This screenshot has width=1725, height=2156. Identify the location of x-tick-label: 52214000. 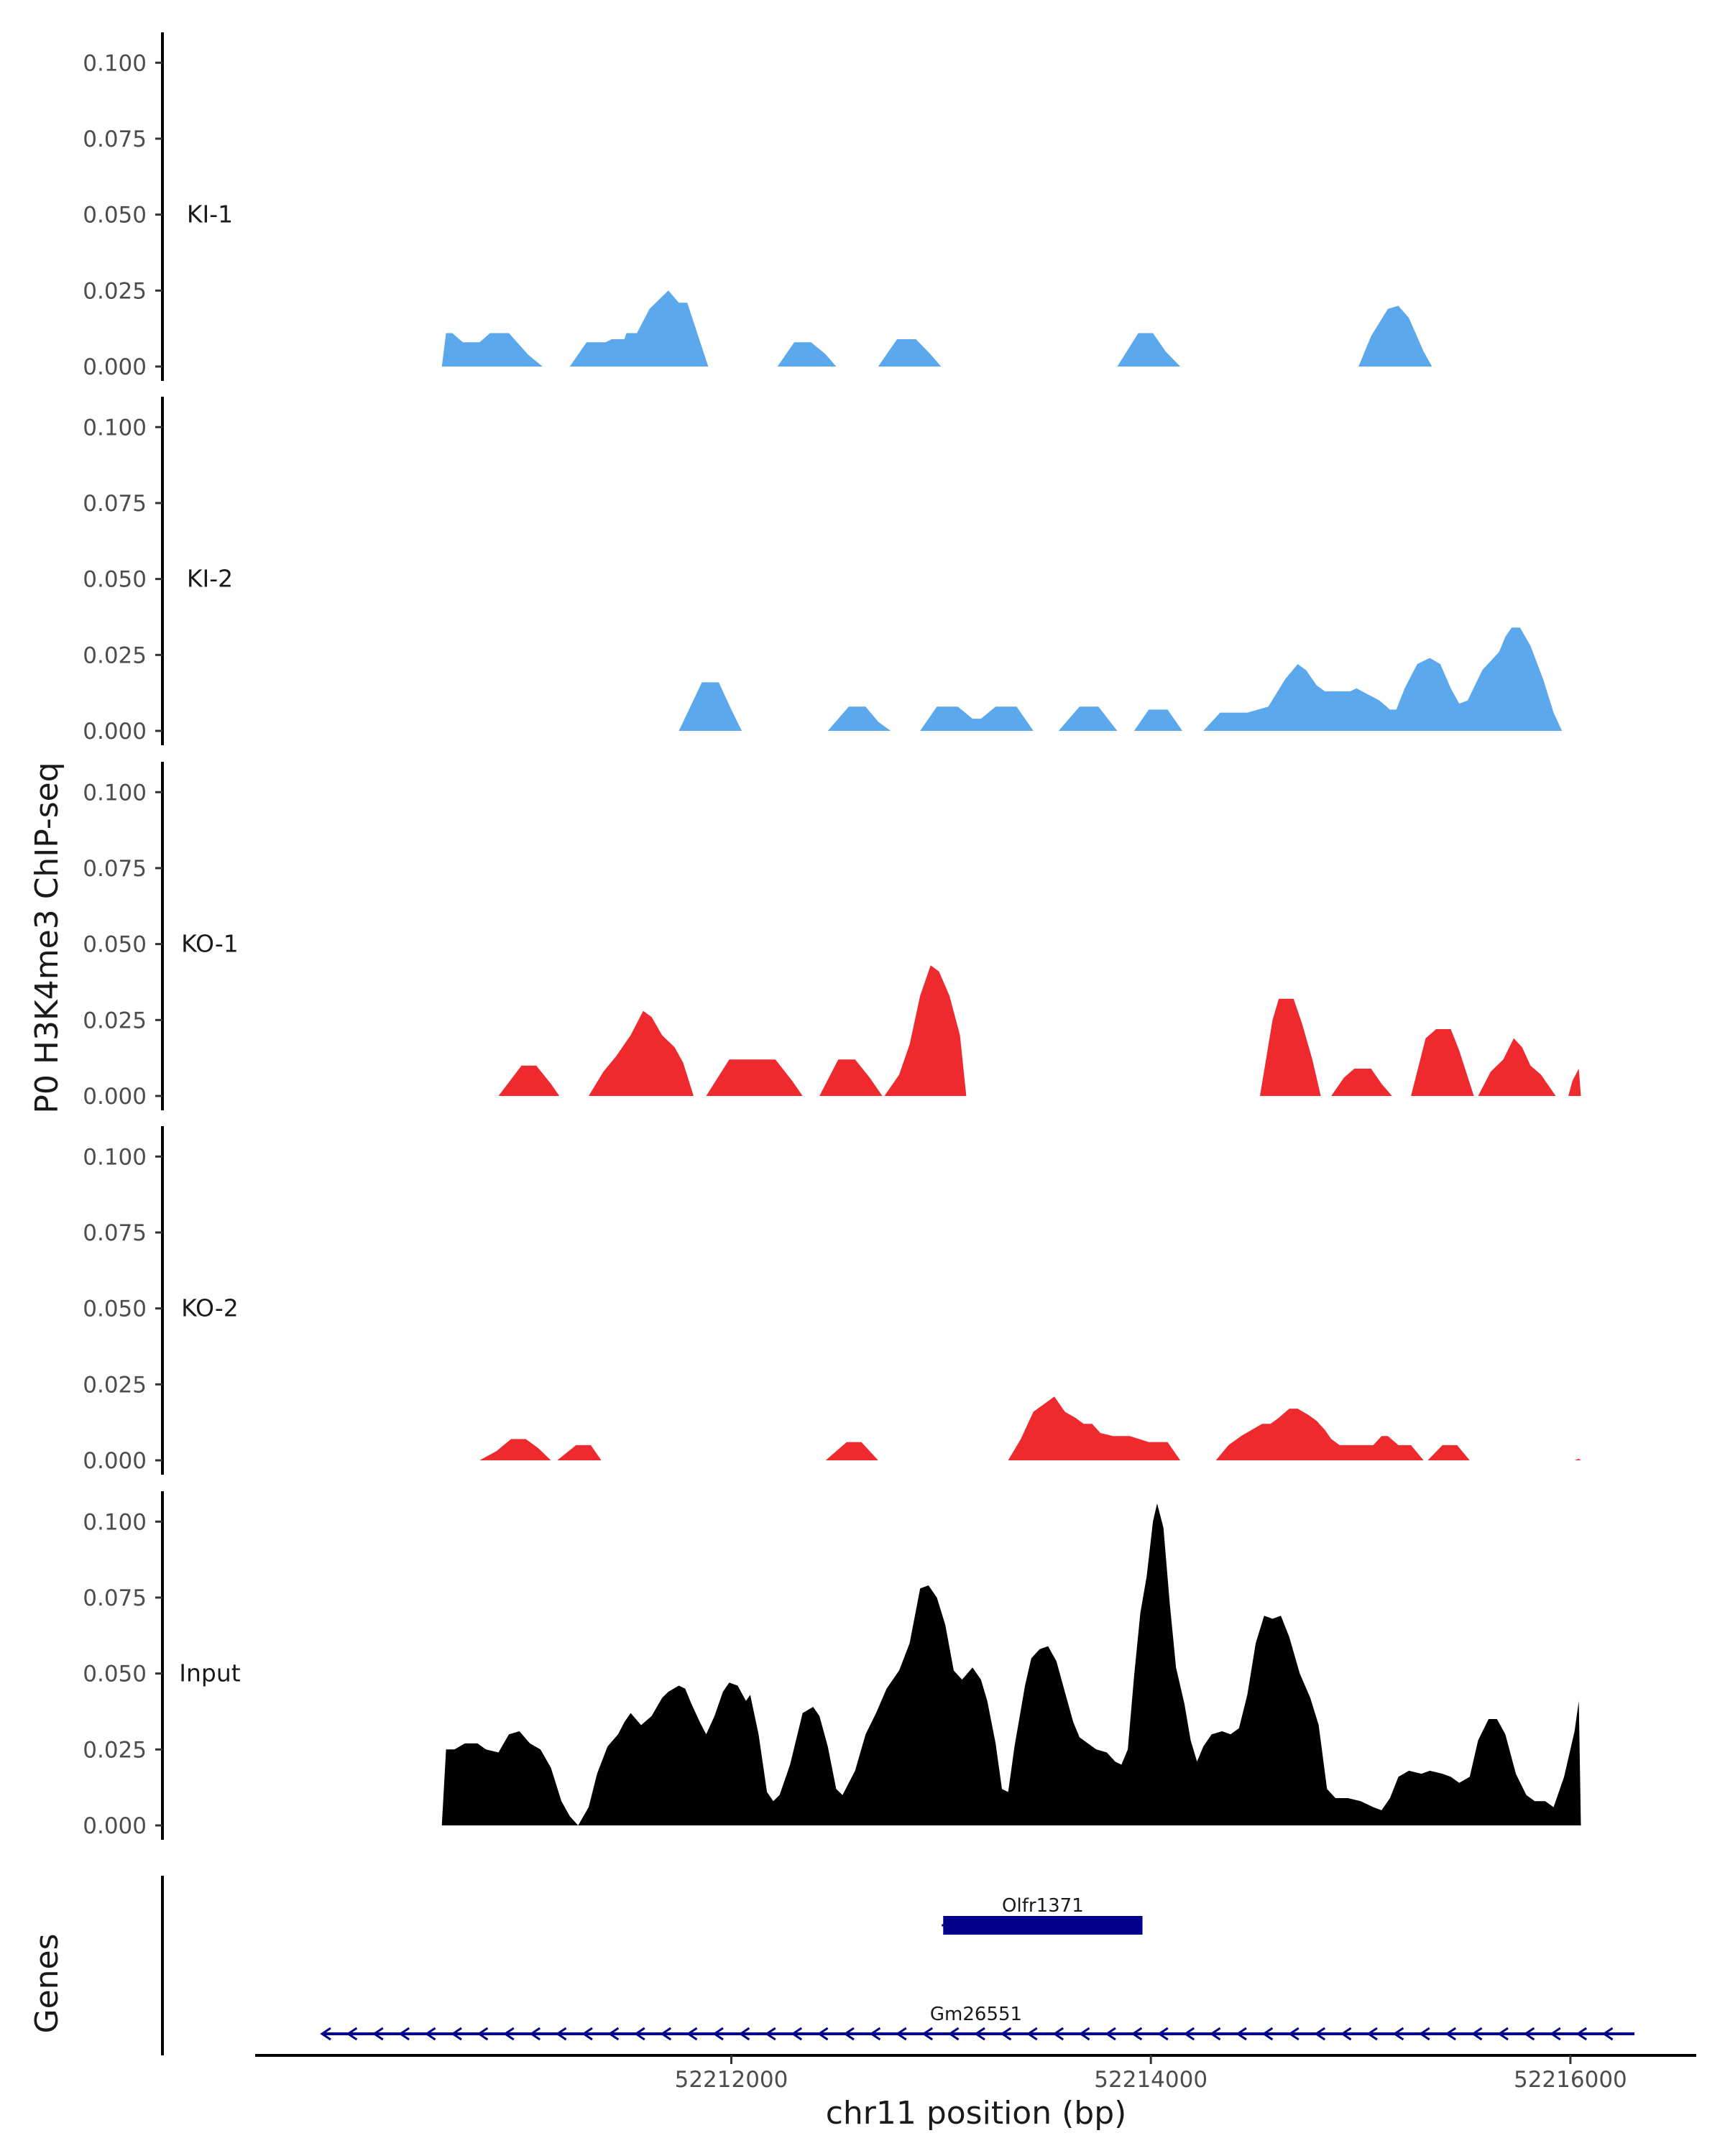
(1151, 2080).